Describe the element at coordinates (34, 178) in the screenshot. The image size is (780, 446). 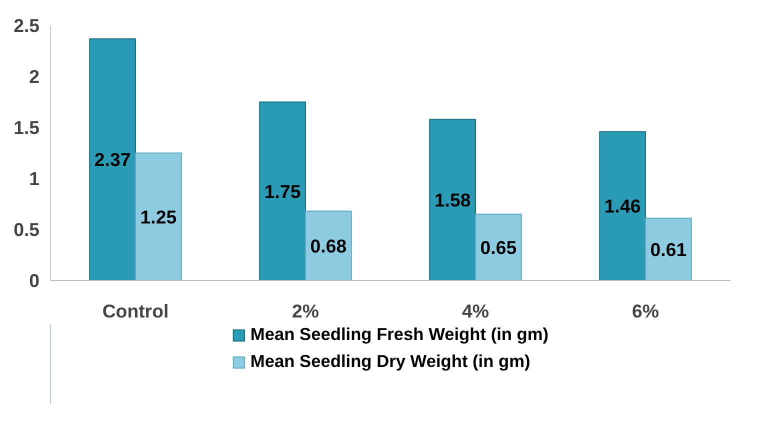
I see `y-tick-label: 1` at that location.